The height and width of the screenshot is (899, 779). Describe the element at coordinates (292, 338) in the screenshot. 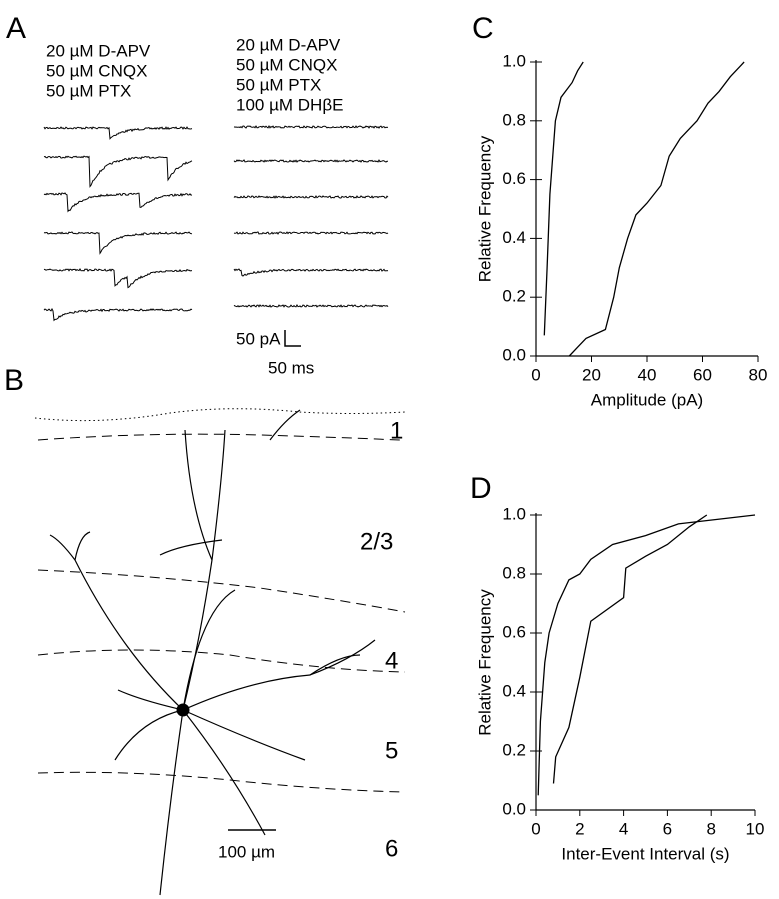

I see `scale-bar` at that location.